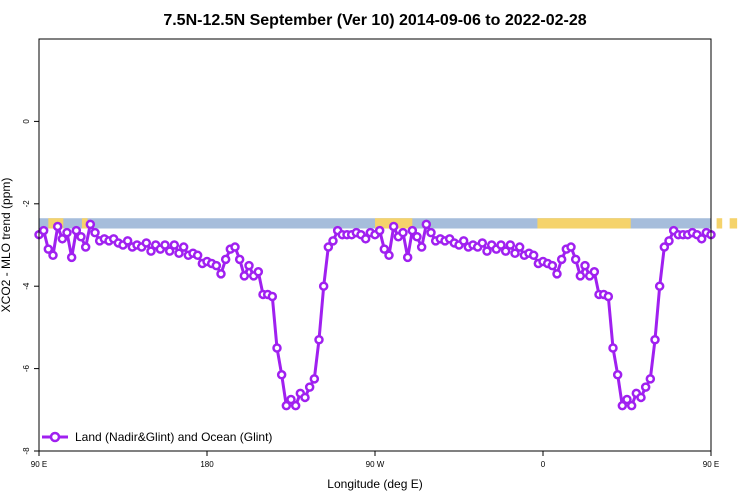 This screenshot has width=750, height=500. What do you see at coordinates (207, 464) in the screenshot?
I see `x-tick-label: 180` at bounding box center [207, 464].